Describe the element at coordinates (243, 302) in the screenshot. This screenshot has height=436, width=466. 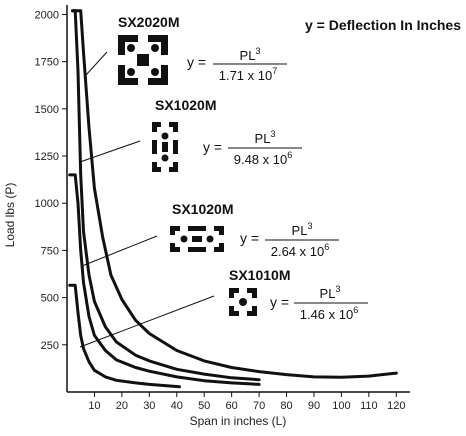
I see `profile-icon-sx1010m` at that location.